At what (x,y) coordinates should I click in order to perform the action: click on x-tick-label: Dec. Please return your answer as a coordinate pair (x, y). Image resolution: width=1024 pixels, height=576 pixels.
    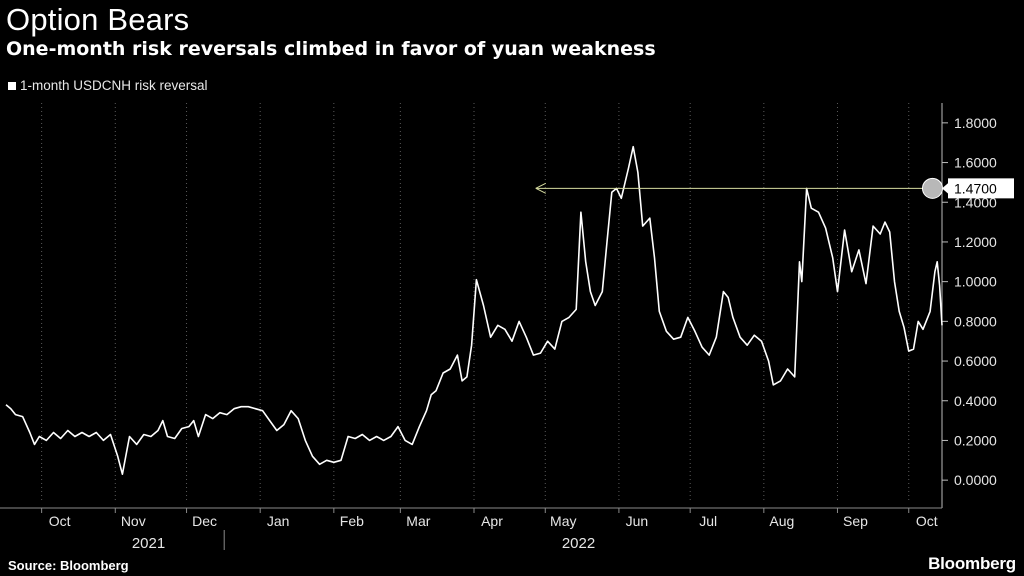
    Looking at the image, I should click on (204, 521).